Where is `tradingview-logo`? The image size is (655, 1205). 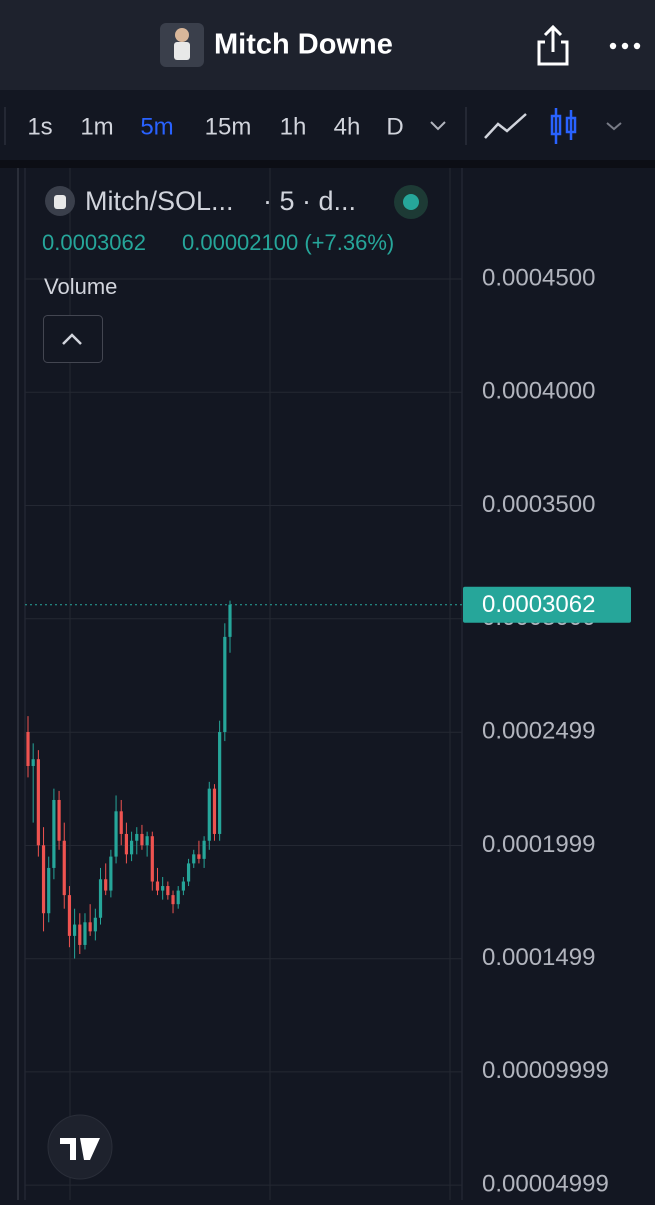
tradingview-logo is located at coordinates (80, 1147).